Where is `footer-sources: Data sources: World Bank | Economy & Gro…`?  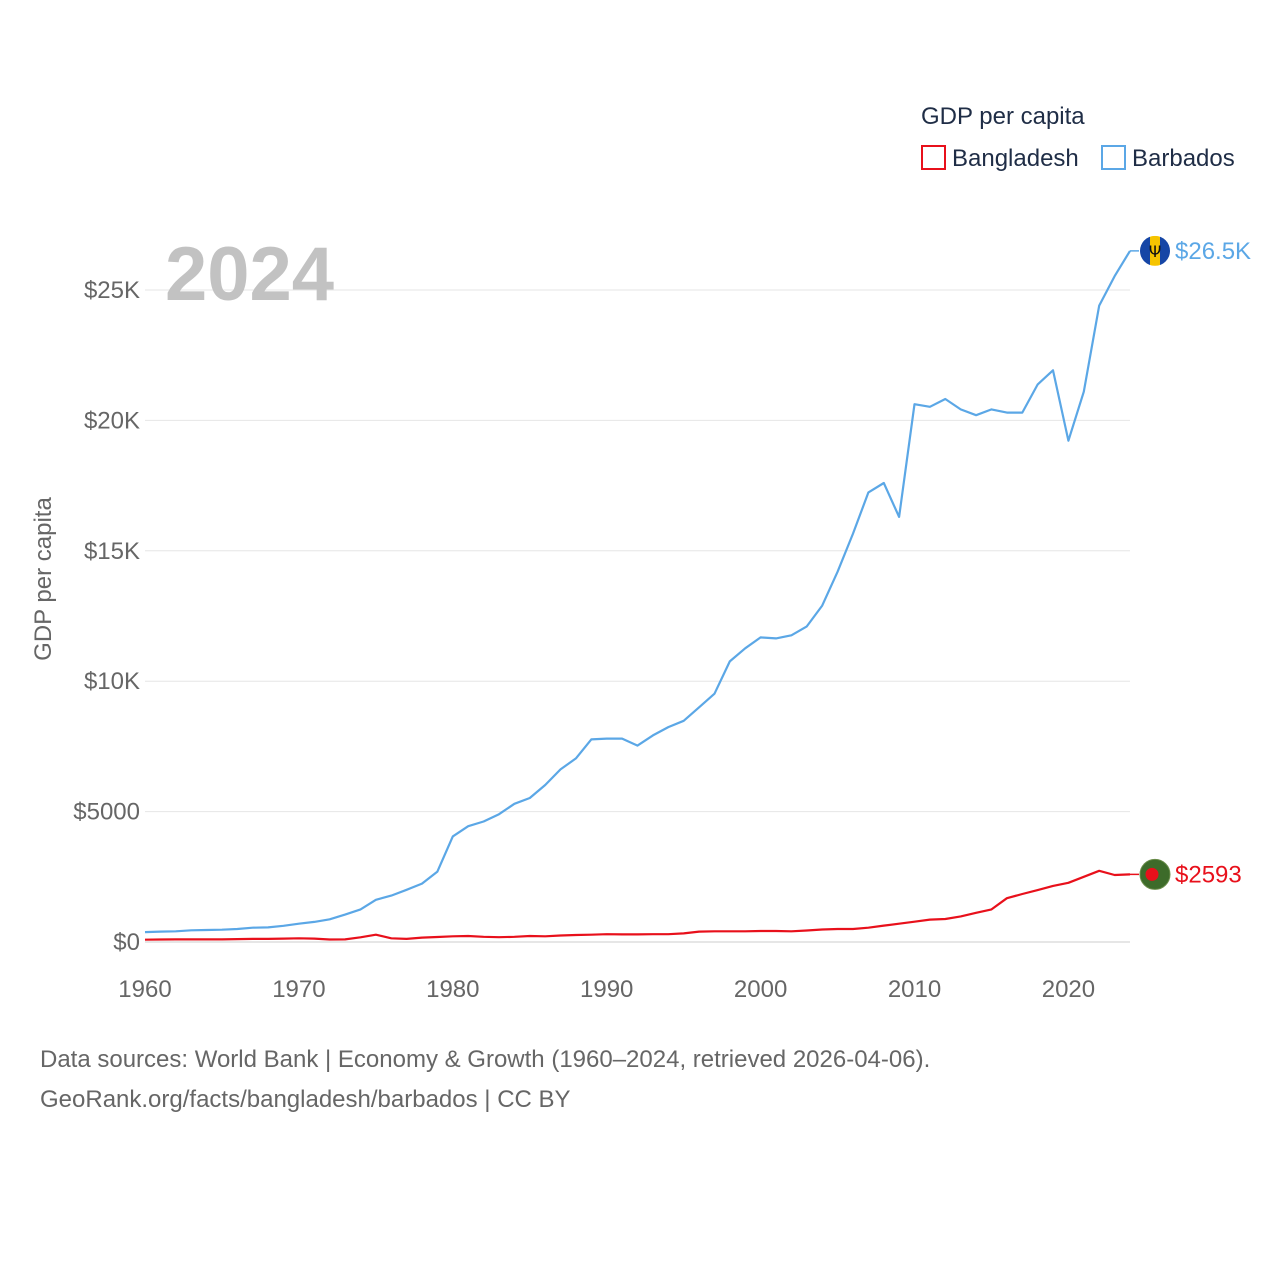 footer-sources: Data sources: World Bank | Economy & Gro… is located at coordinates (485, 1059).